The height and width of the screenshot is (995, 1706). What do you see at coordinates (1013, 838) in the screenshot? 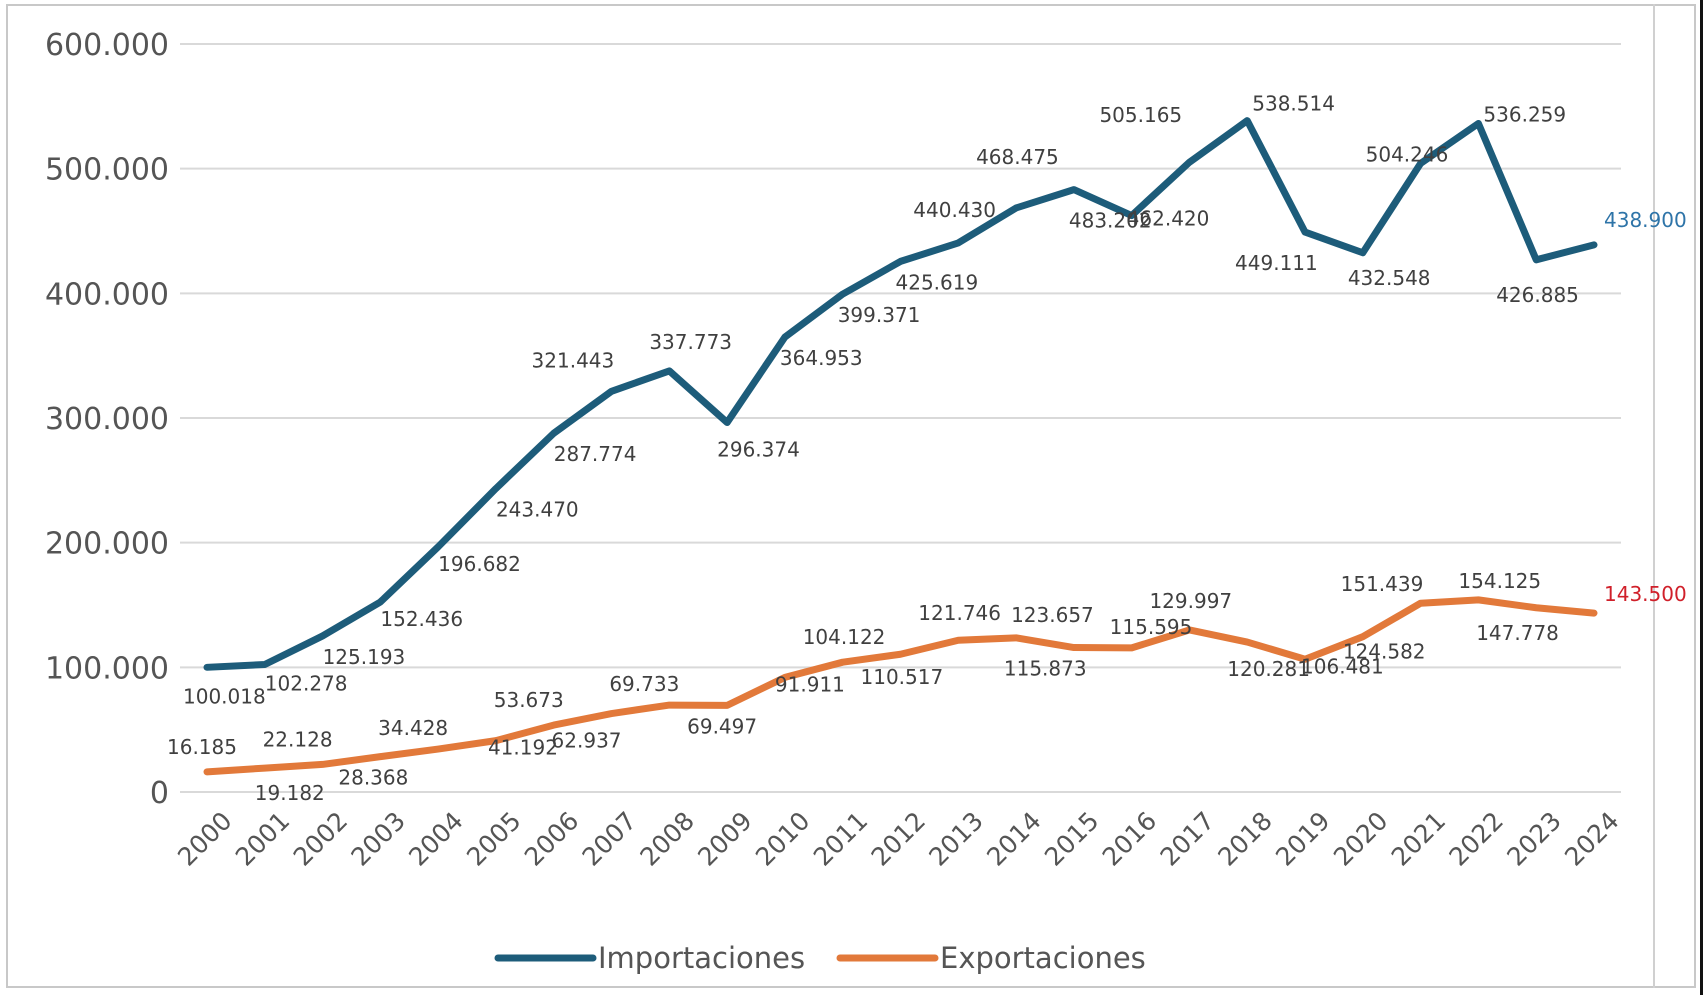
I see `x-tick-label: 2014` at bounding box center [1013, 838].